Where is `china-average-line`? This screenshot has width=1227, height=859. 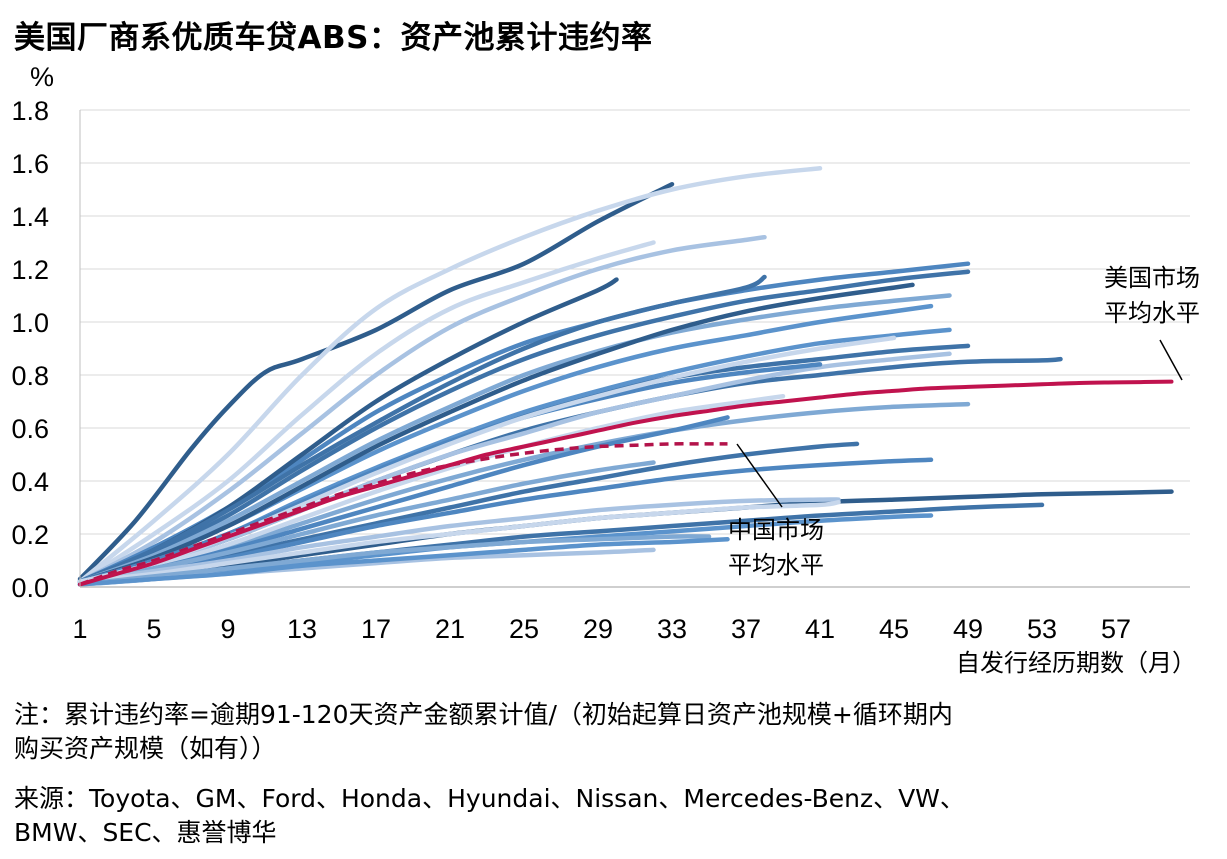 china-average-line is located at coordinates (403, 514).